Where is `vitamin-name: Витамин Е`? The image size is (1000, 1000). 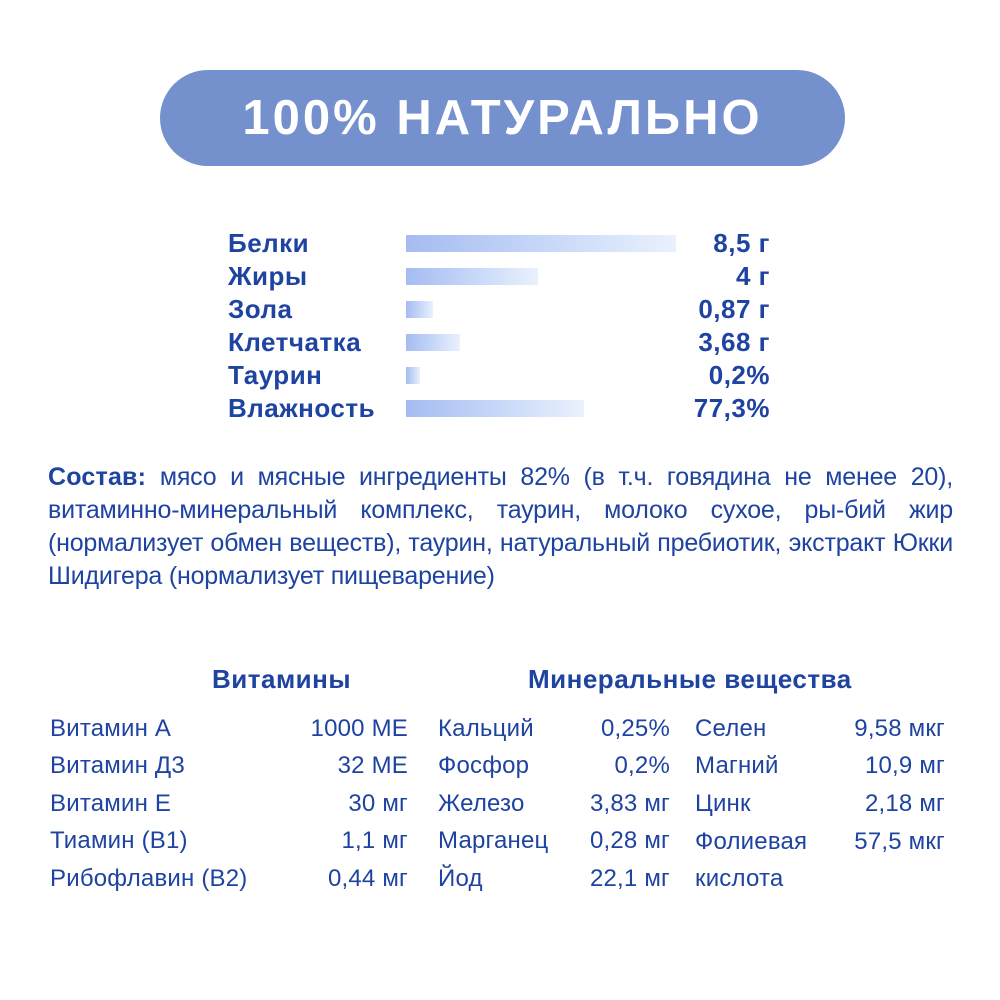
vitamin-name: Витамин Е is located at coordinates (111, 803).